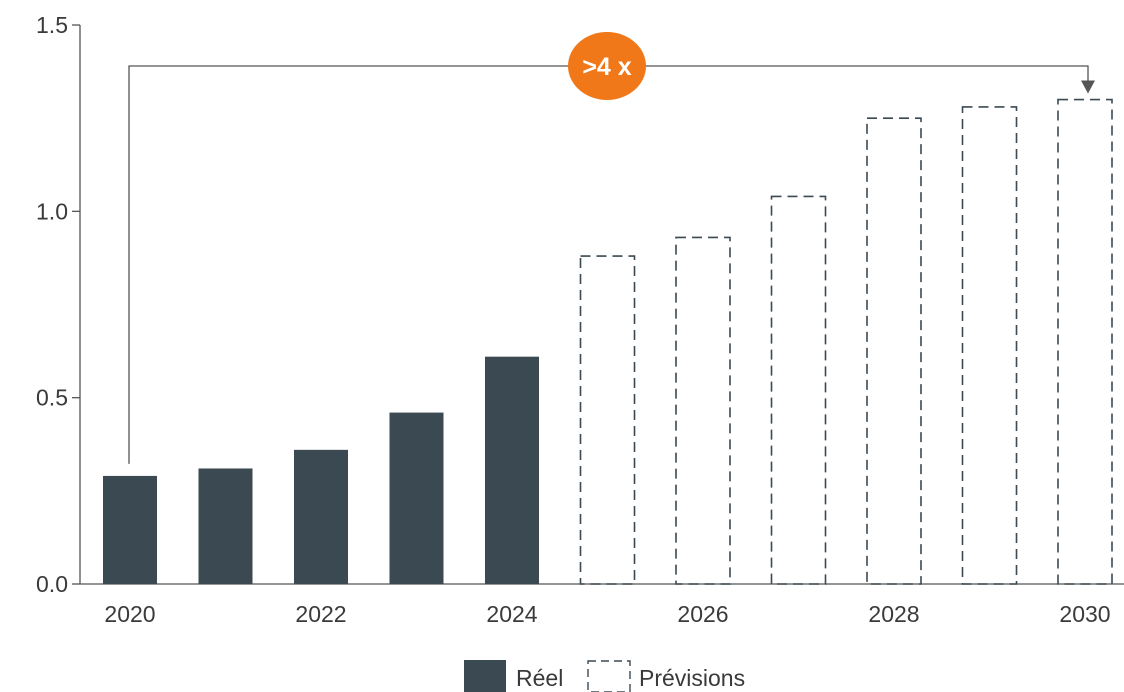 The height and width of the screenshot is (692, 1124). Describe the element at coordinates (52, 584) in the screenshot. I see `y-tick-label: 0.0` at that location.